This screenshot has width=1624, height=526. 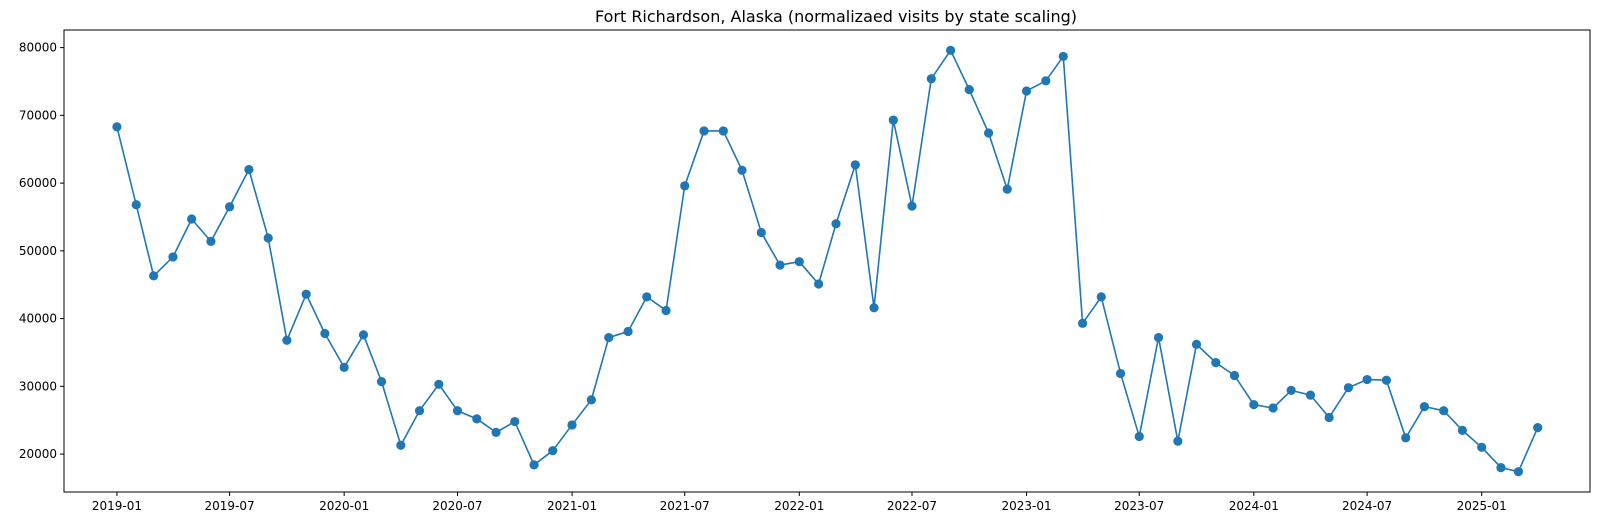 What do you see at coordinates (38, 251) in the screenshot?
I see `y-tick-label: 50000` at bounding box center [38, 251].